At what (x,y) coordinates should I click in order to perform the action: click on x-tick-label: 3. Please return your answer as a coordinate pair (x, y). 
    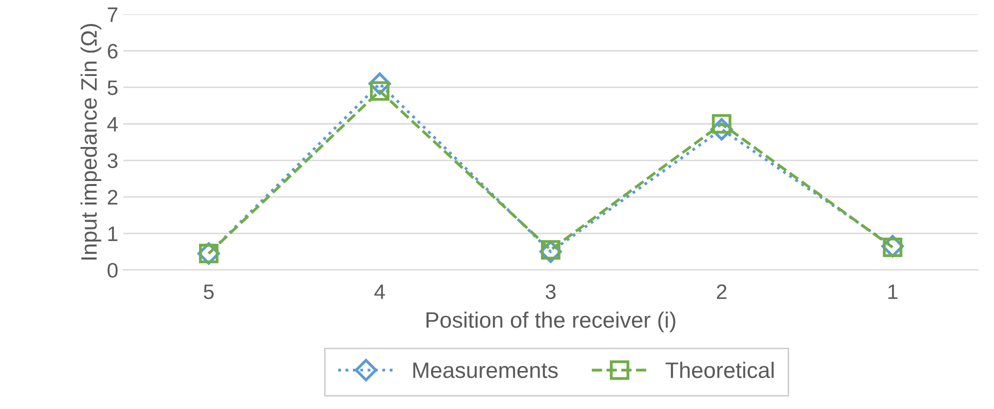
    Looking at the image, I should click on (551, 292).